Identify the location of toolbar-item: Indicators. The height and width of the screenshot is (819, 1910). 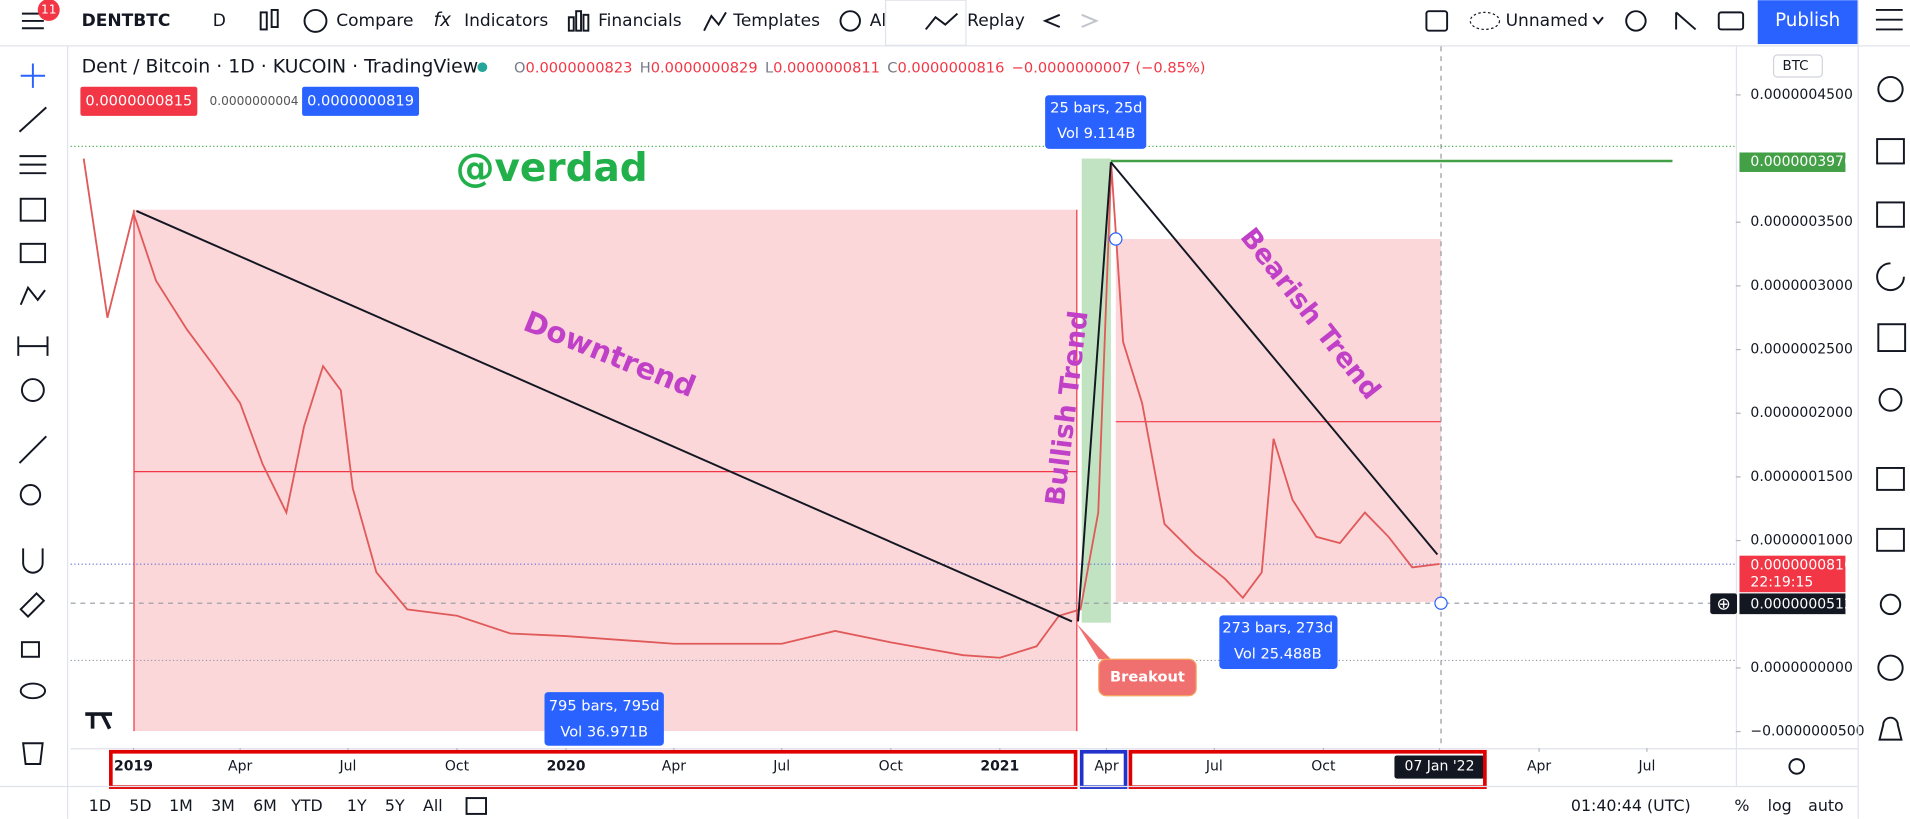
(506, 21).